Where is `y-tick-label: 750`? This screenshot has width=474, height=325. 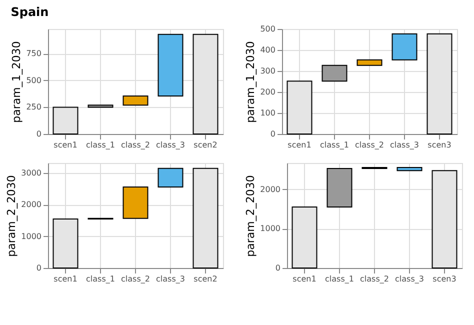 y-tick-label: 750 is located at coordinates (34, 53).